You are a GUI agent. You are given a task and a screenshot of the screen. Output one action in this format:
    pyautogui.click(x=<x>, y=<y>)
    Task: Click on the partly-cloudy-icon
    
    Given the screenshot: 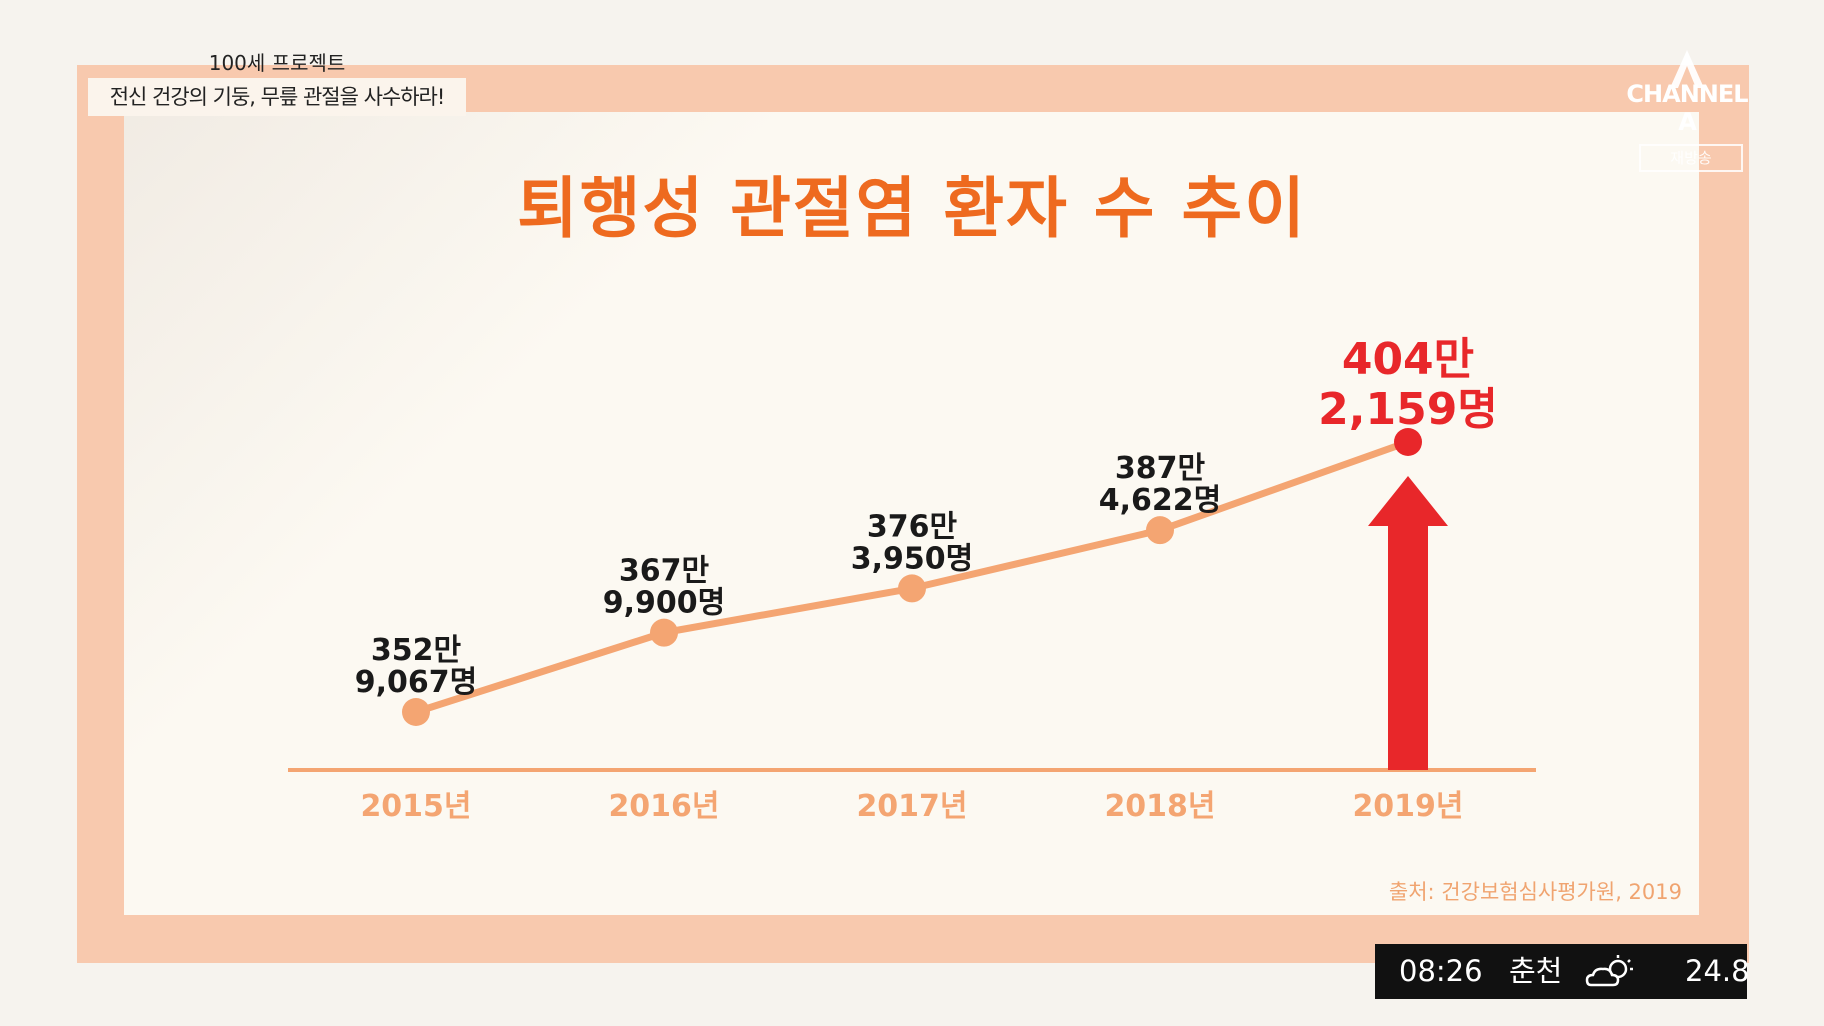 What is the action you would take?
    pyautogui.click(x=1609, y=971)
    